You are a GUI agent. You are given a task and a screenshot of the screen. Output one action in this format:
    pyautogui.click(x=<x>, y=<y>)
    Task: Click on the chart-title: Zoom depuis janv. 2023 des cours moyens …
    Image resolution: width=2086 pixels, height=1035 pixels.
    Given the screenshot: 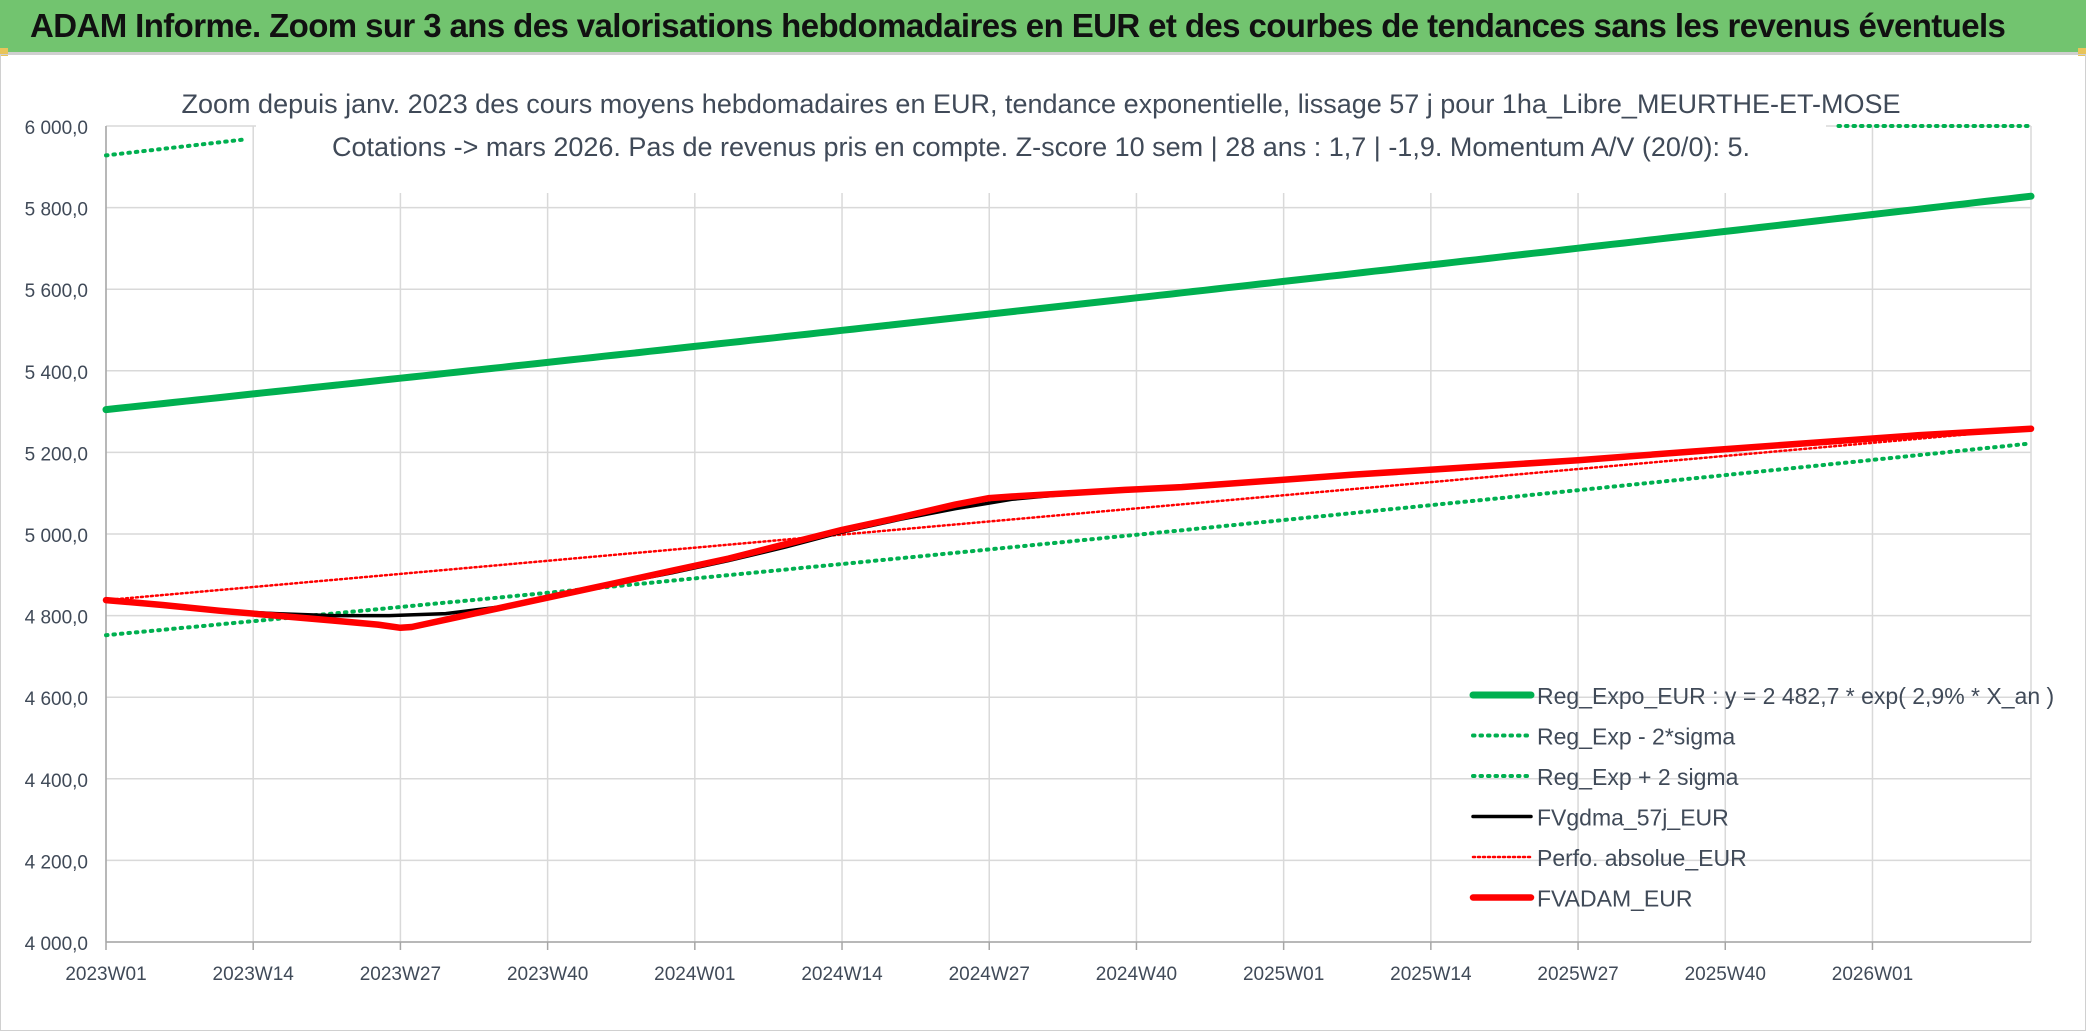 What is the action you would take?
    pyautogui.click(x=1041, y=104)
    